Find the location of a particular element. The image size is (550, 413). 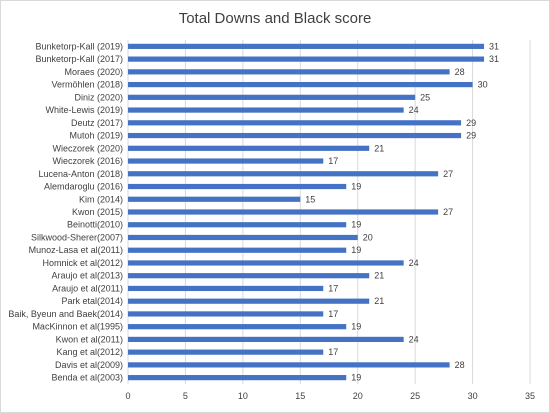

x-tick-label-7: 35 is located at coordinates (530, 396).